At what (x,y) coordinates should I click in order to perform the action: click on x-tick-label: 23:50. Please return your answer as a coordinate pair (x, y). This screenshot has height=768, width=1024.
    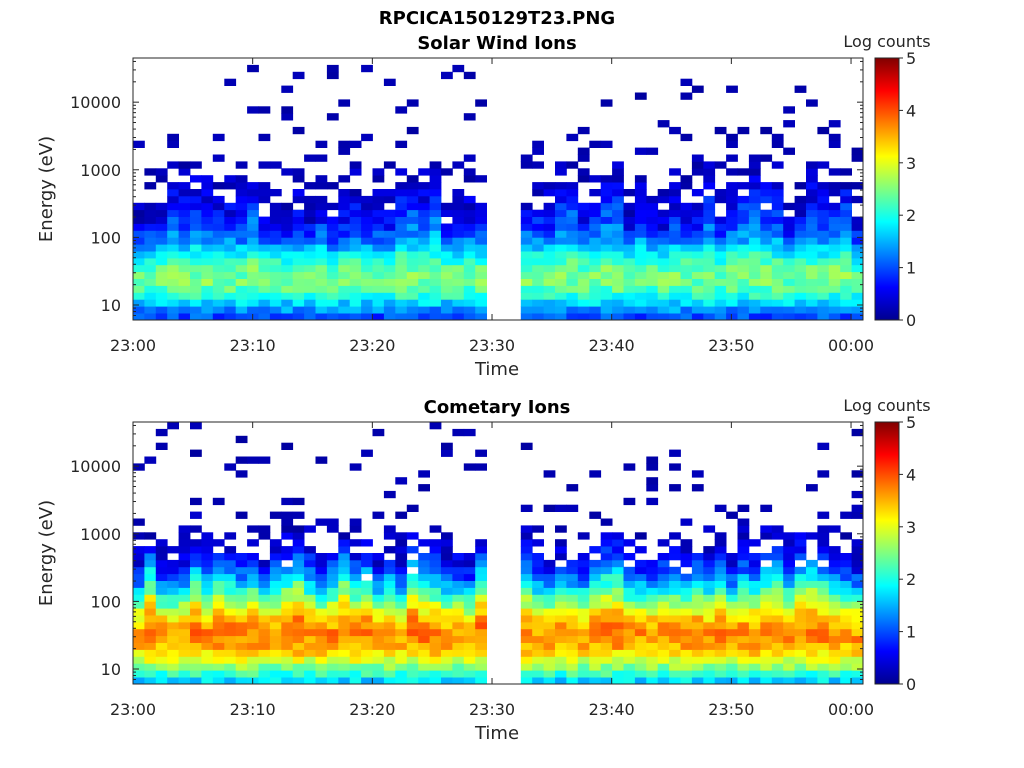
    Looking at the image, I should click on (731, 345).